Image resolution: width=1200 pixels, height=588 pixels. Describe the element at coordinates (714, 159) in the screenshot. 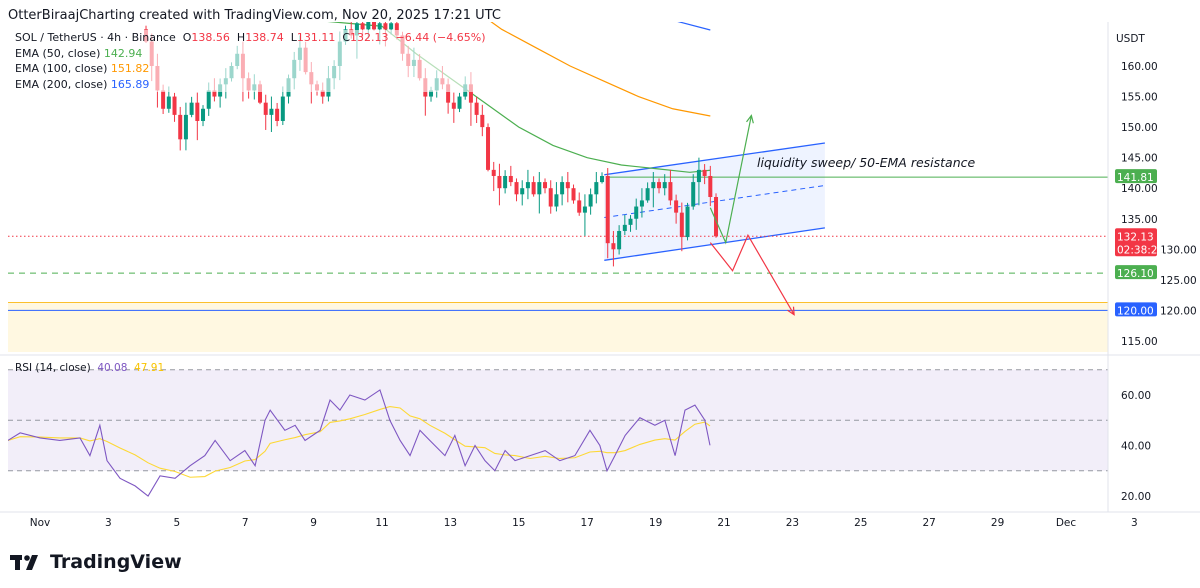

I see `channel-upper-line` at that location.